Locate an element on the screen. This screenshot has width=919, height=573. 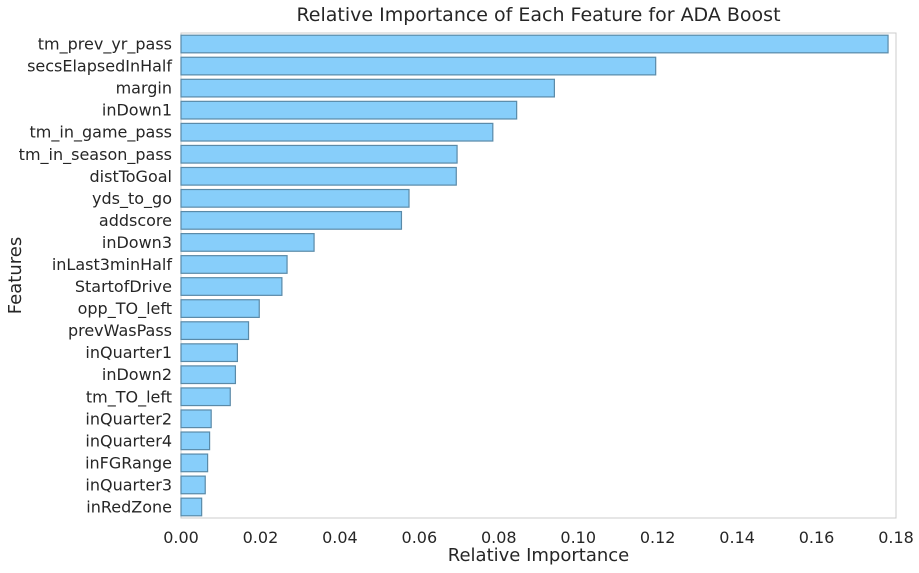
x-tick-label: 0.00 is located at coordinates (181, 537).